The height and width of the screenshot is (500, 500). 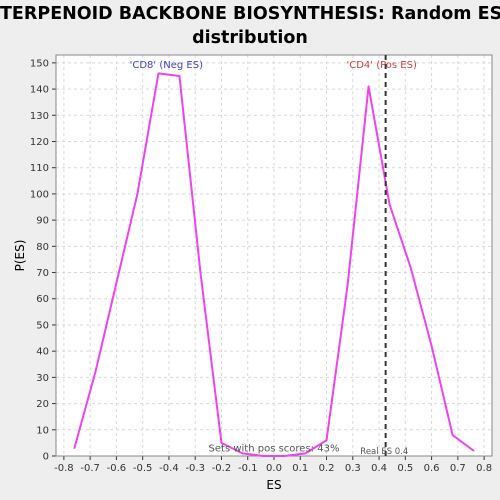 What do you see at coordinates (39, 194) in the screenshot?
I see `y-tick-label: 100` at bounding box center [39, 194].